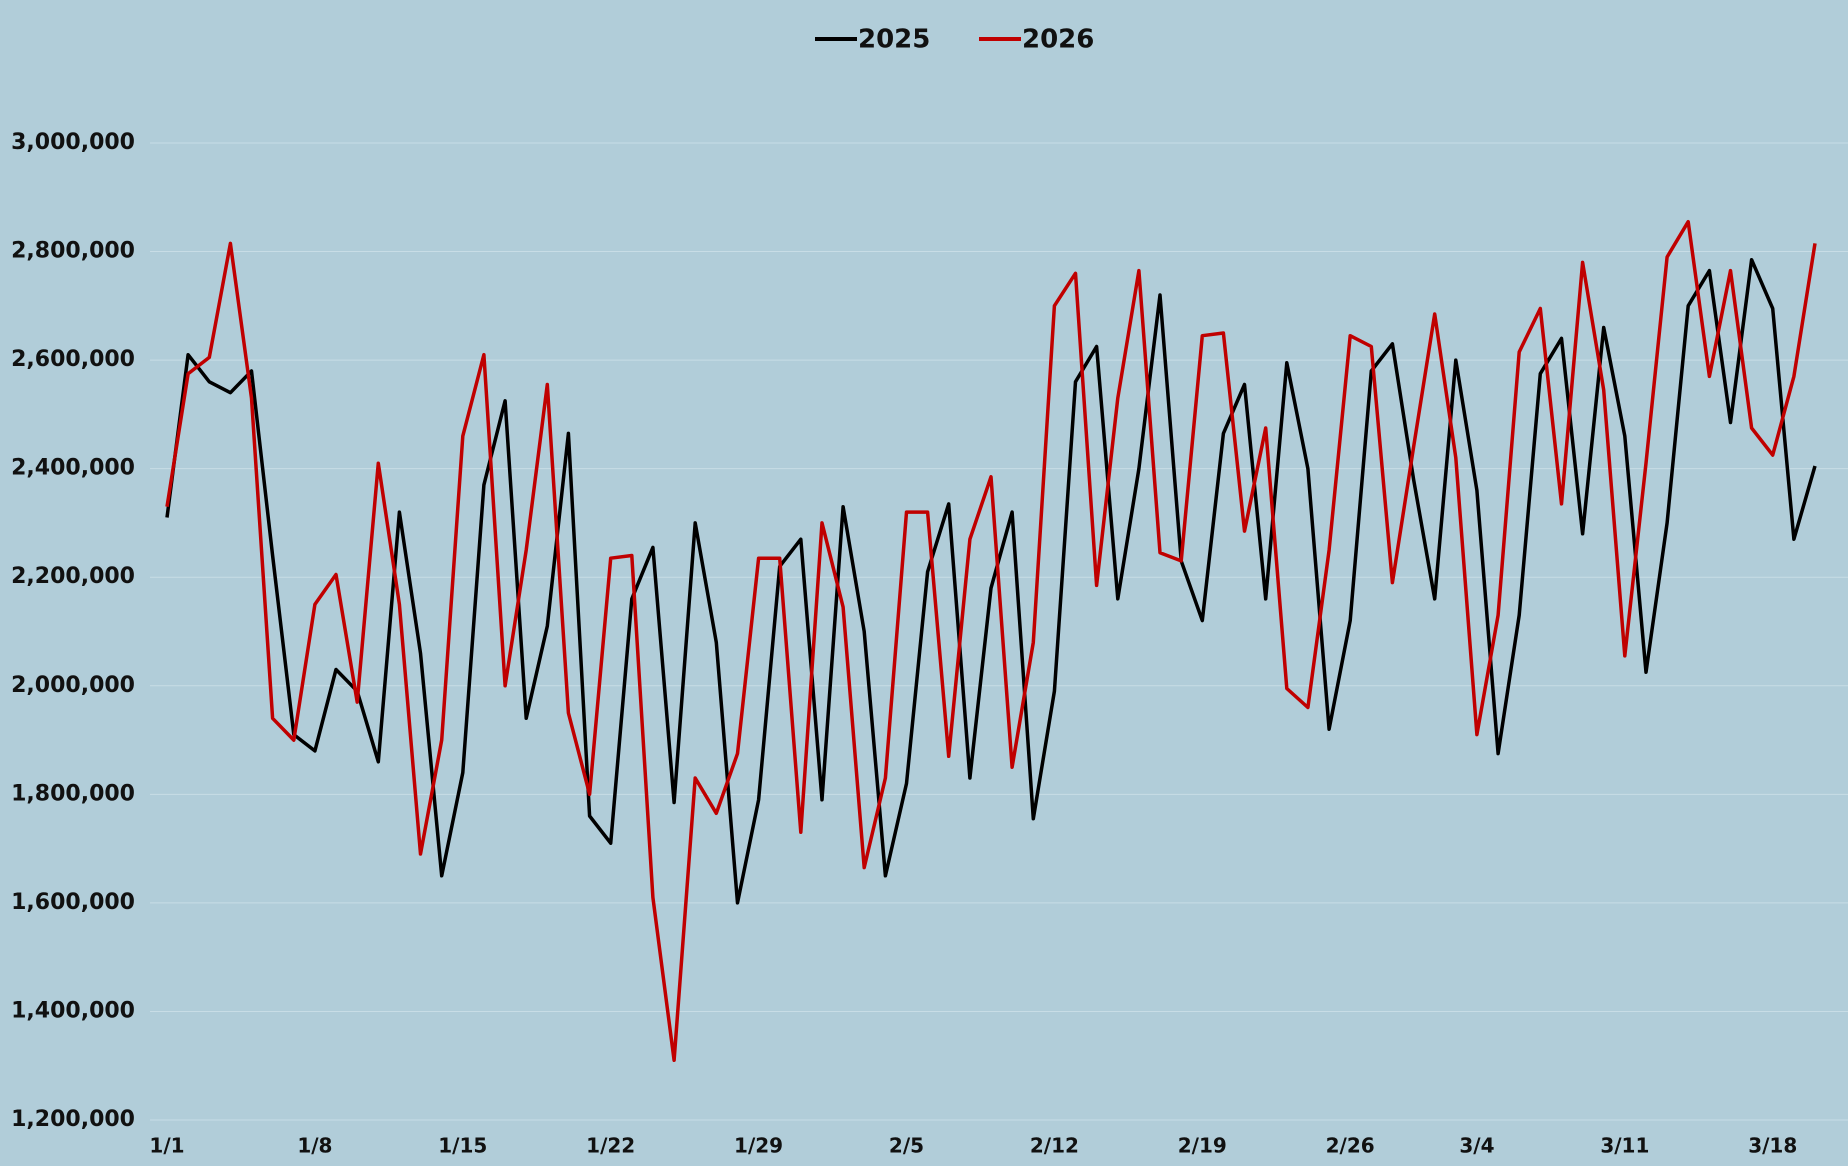  Describe the element at coordinates (758, 1146) in the screenshot. I see `x-tick-label: 1/29` at that location.